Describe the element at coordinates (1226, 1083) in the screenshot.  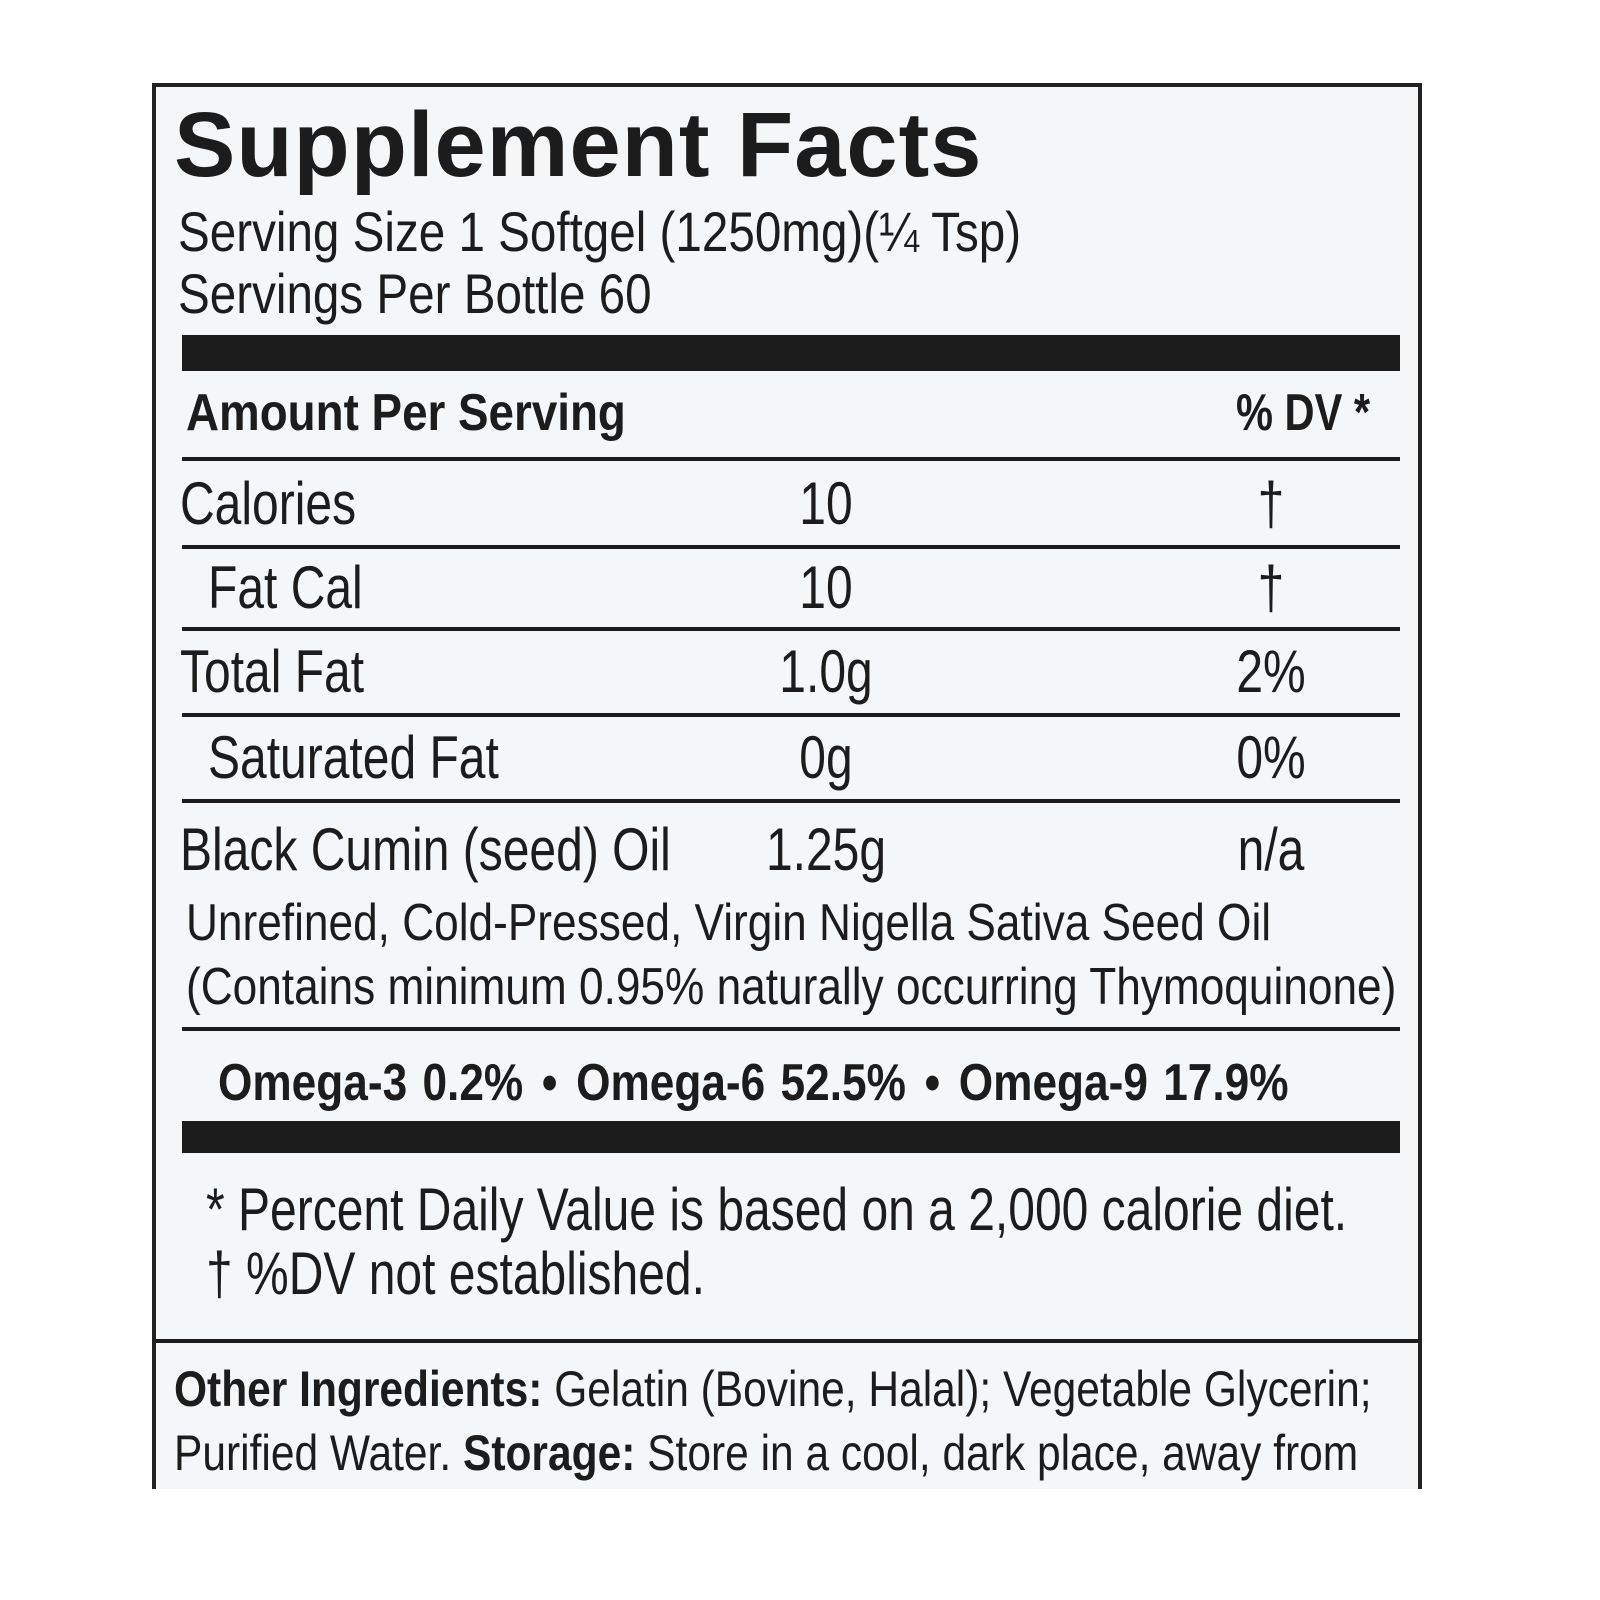
I see `omega-value: 17.9%` at that location.